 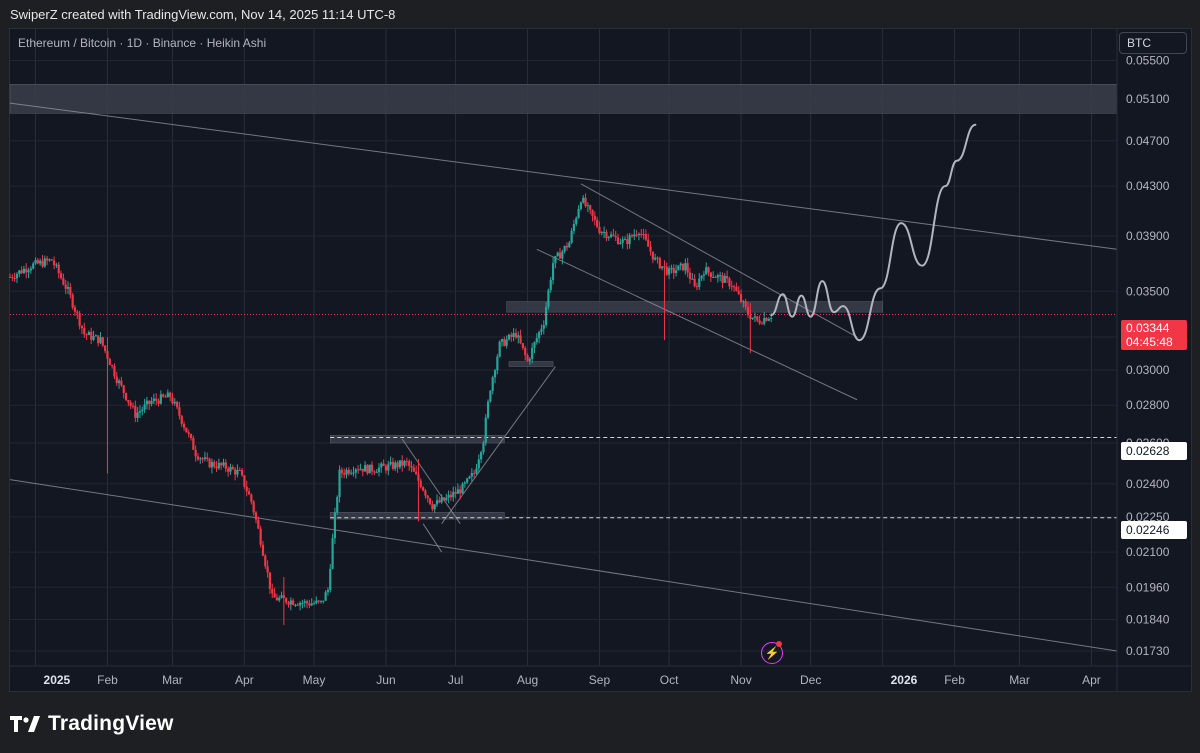 What do you see at coordinates (719, 260) in the screenshot?
I see `wedge-upper-line` at bounding box center [719, 260].